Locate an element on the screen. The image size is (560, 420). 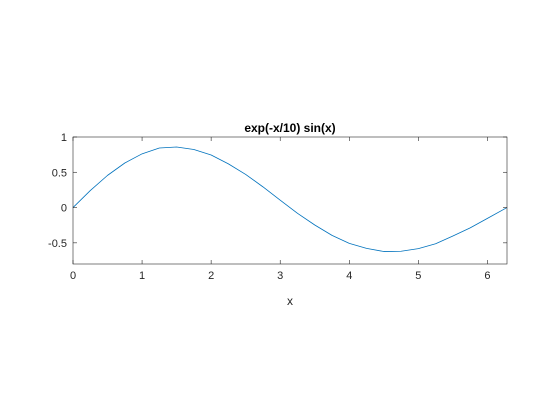
y-tick-label: 1 is located at coordinates (64, 138).